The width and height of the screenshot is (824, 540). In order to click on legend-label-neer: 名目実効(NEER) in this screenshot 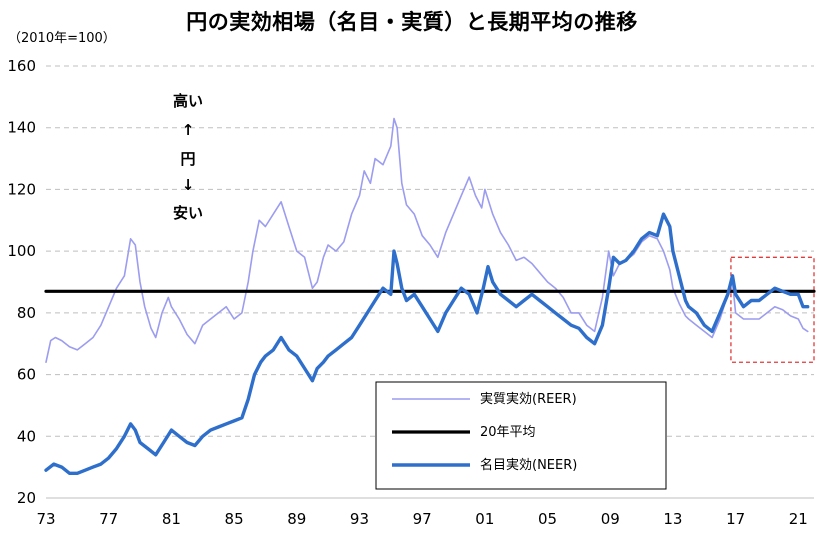, I will do `click(528, 465)`.